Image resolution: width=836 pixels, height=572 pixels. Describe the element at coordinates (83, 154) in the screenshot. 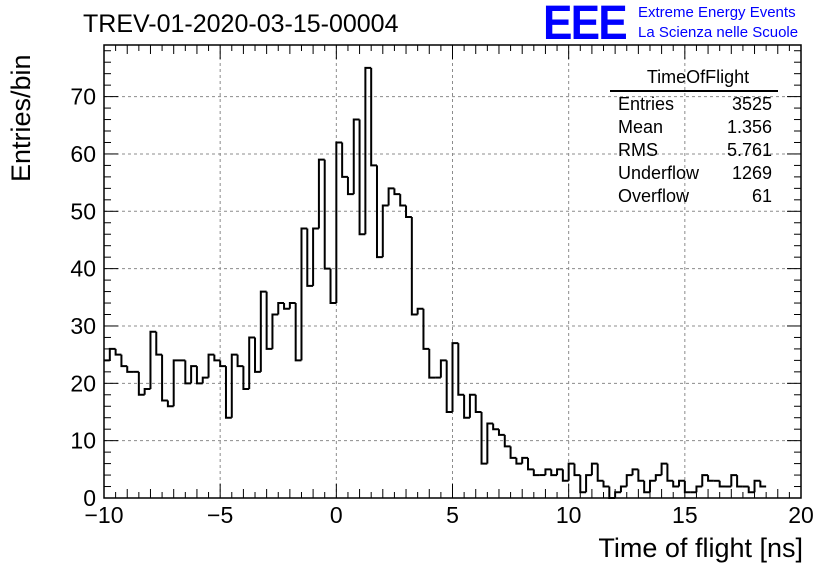

I see `y-tick-label: 60` at that location.